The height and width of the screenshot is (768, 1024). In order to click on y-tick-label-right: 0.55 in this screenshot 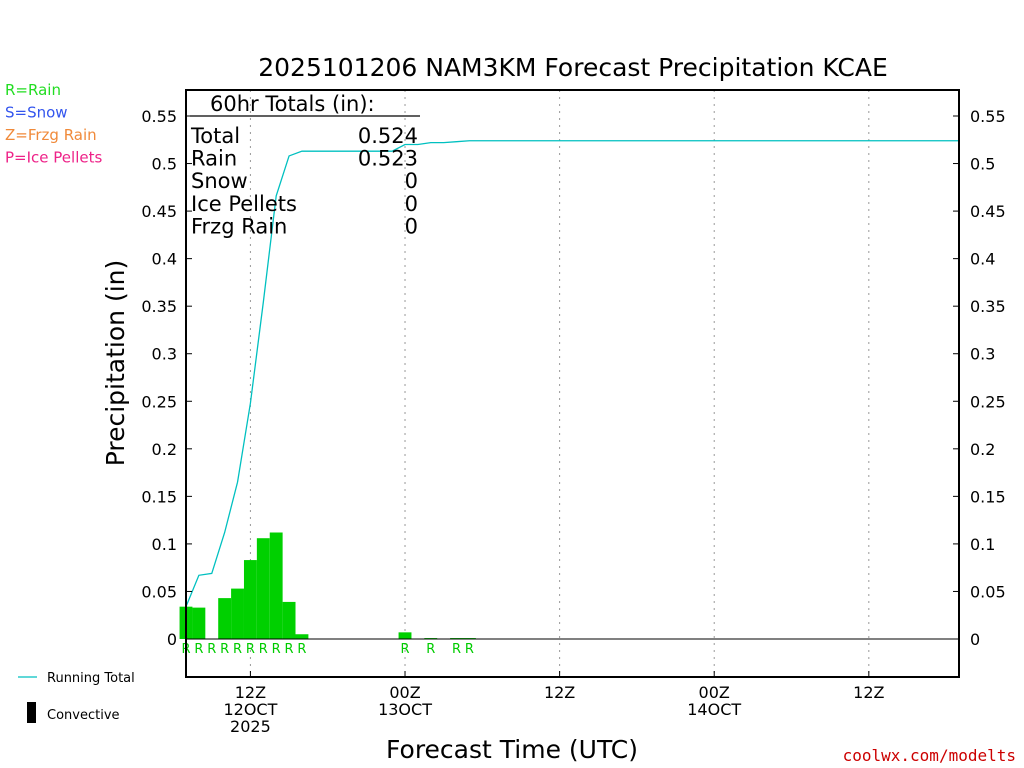, I will do `click(988, 116)`.